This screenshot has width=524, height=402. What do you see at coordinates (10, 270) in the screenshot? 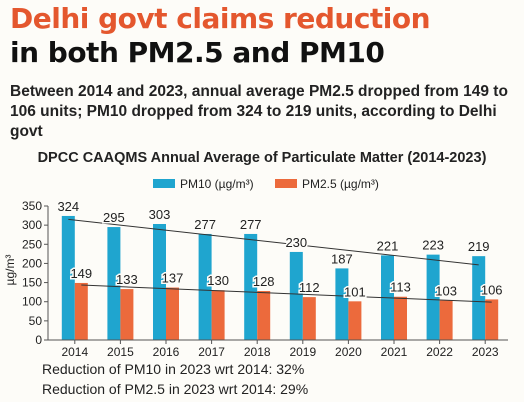
I see `y-axis-label: µg/m³` at bounding box center [10, 270].